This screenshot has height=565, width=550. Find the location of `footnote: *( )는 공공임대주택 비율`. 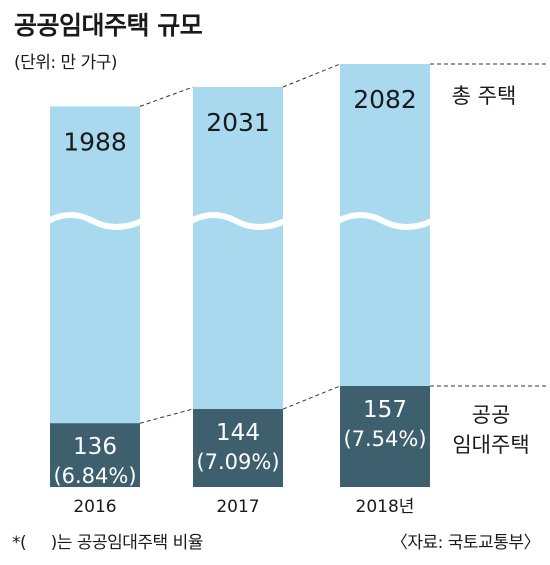

footnote: *( )는 공공임대주택 비율 is located at coordinates (107, 543).